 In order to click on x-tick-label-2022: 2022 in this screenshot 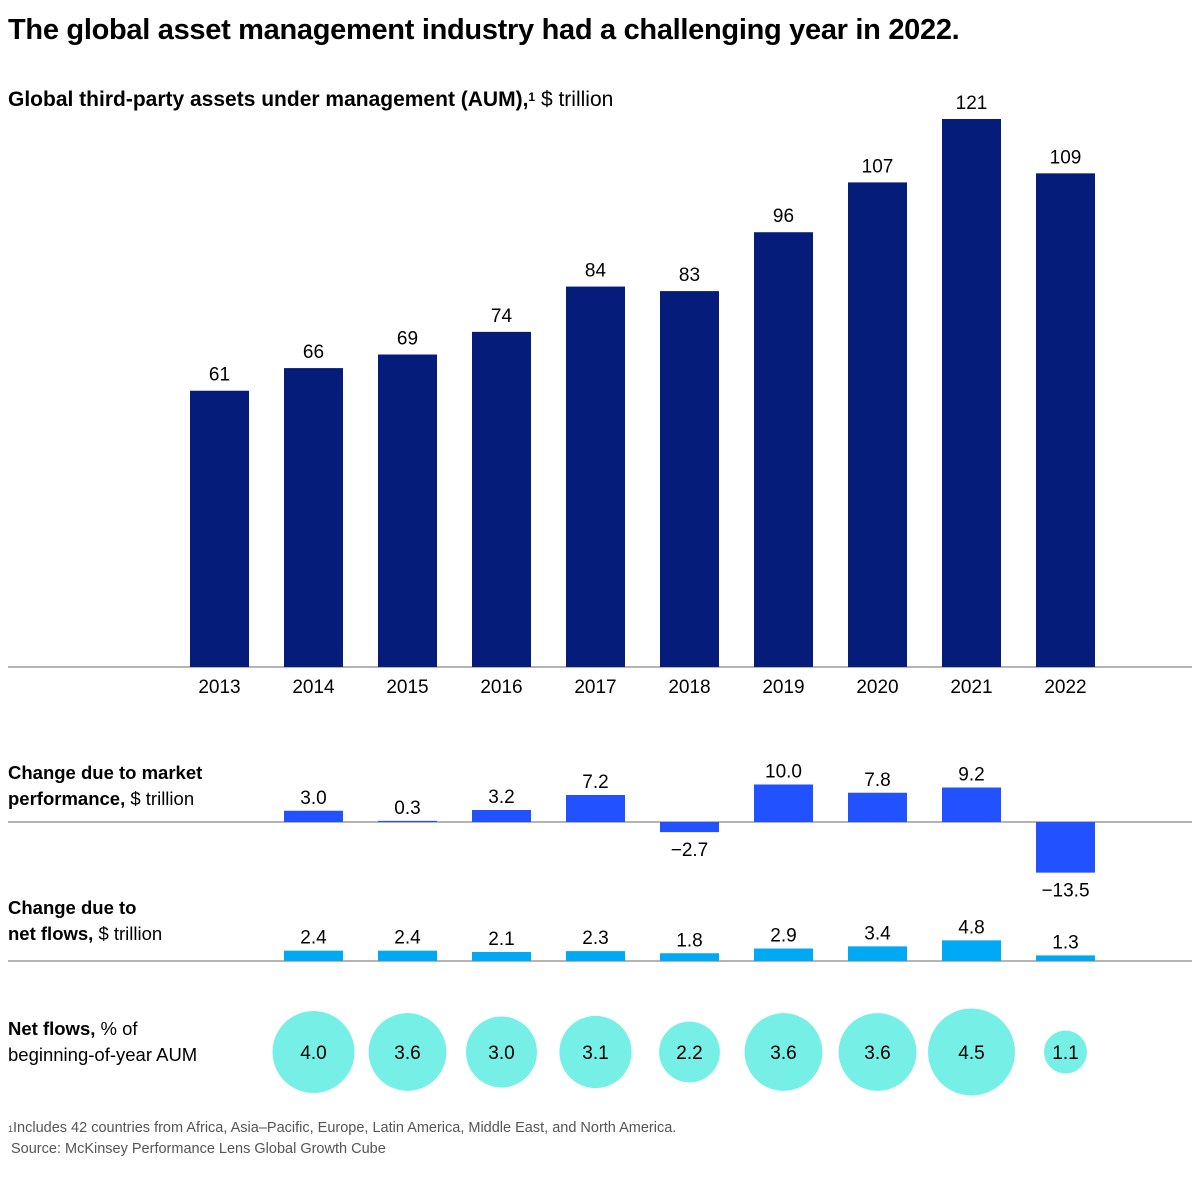, I will do `click(1065, 687)`.